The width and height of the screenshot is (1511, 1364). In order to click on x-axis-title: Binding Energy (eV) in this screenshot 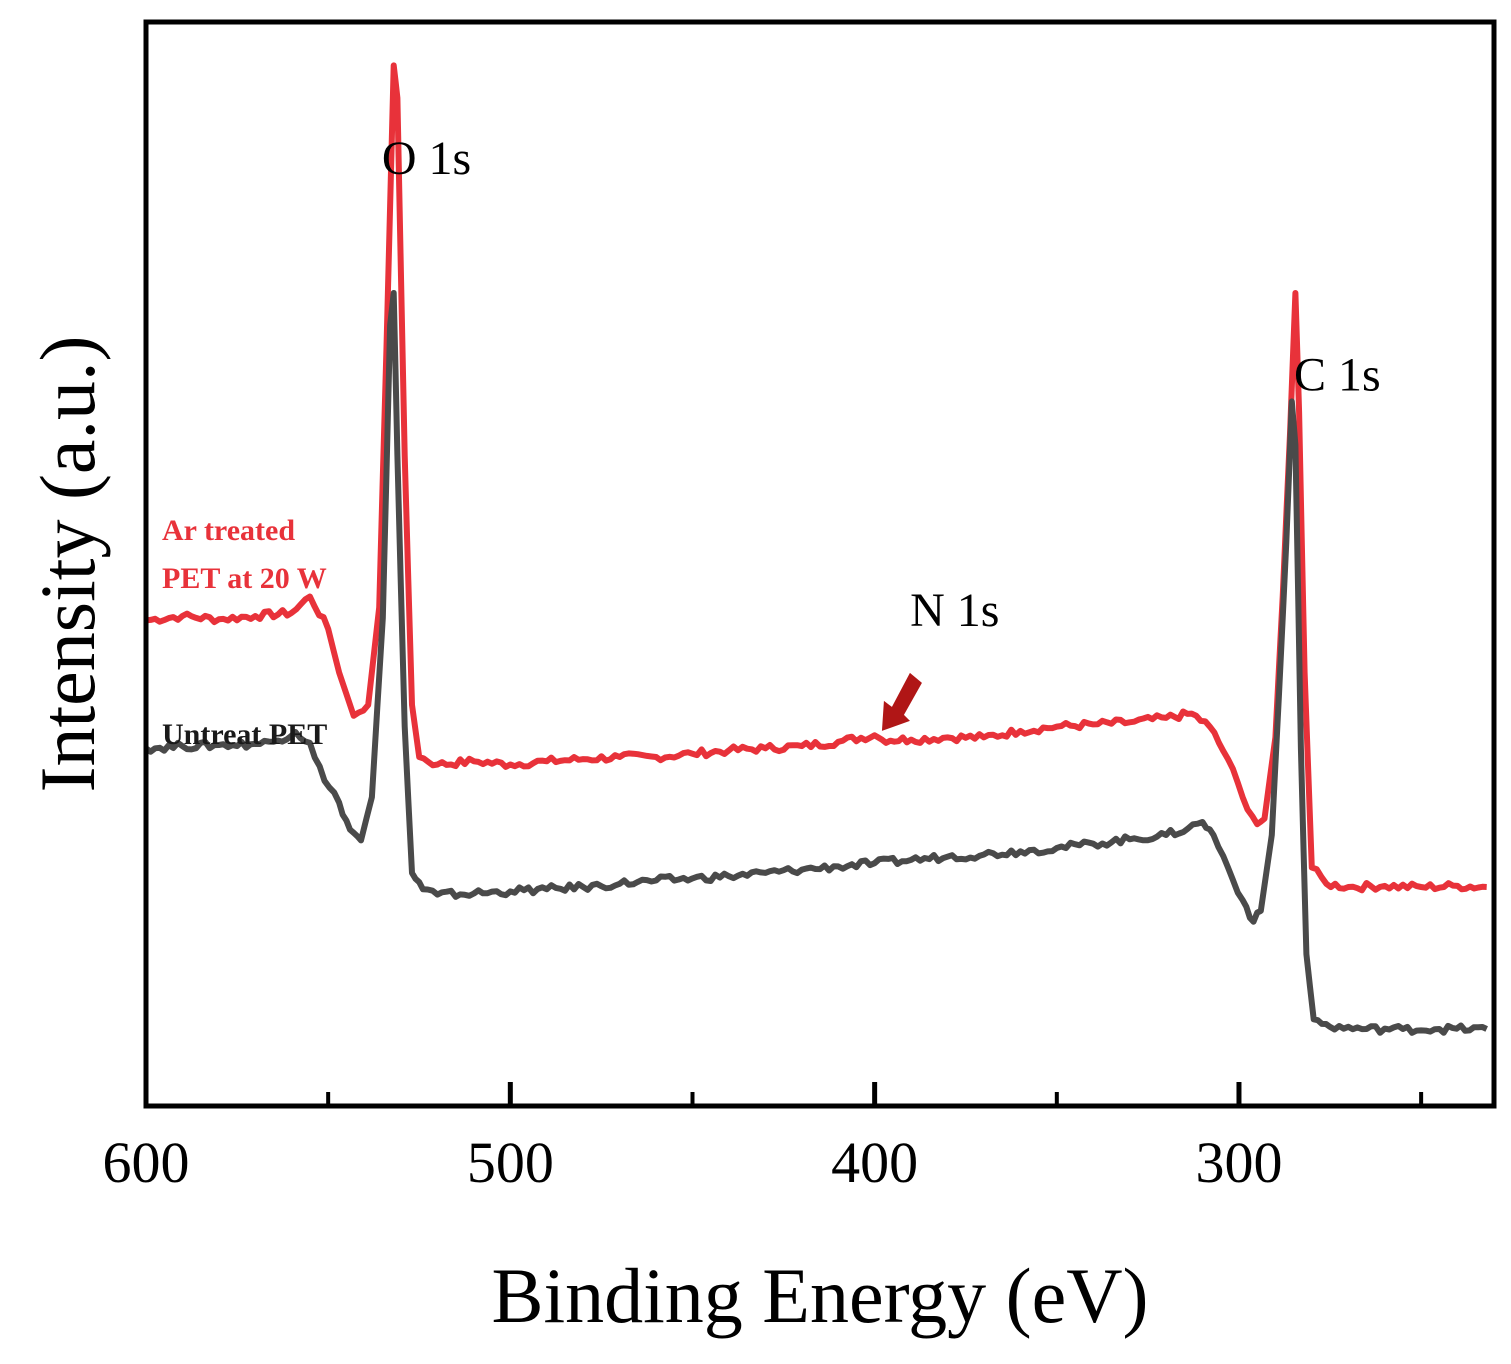, I will do `click(819, 1295)`.